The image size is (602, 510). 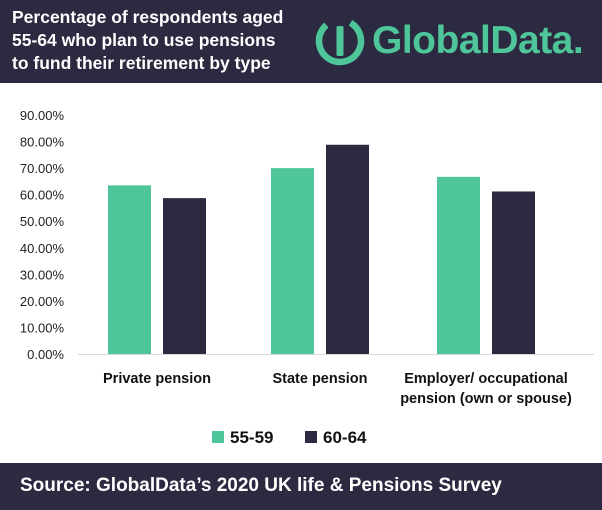 What do you see at coordinates (486, 399) in the screenshot?
I see `x-tick-label: pension (own or spouse)` at bounding box center [486, 399].